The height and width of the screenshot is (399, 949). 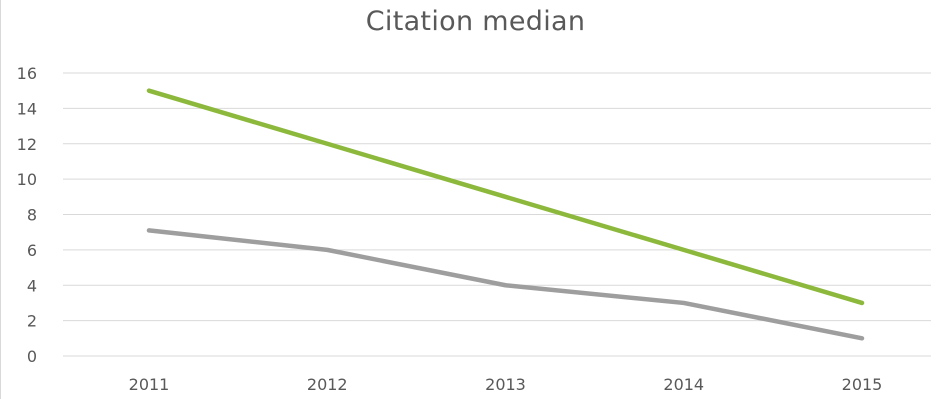 I want to click on x-tick-label: 2015, so click(x=862, y=384).